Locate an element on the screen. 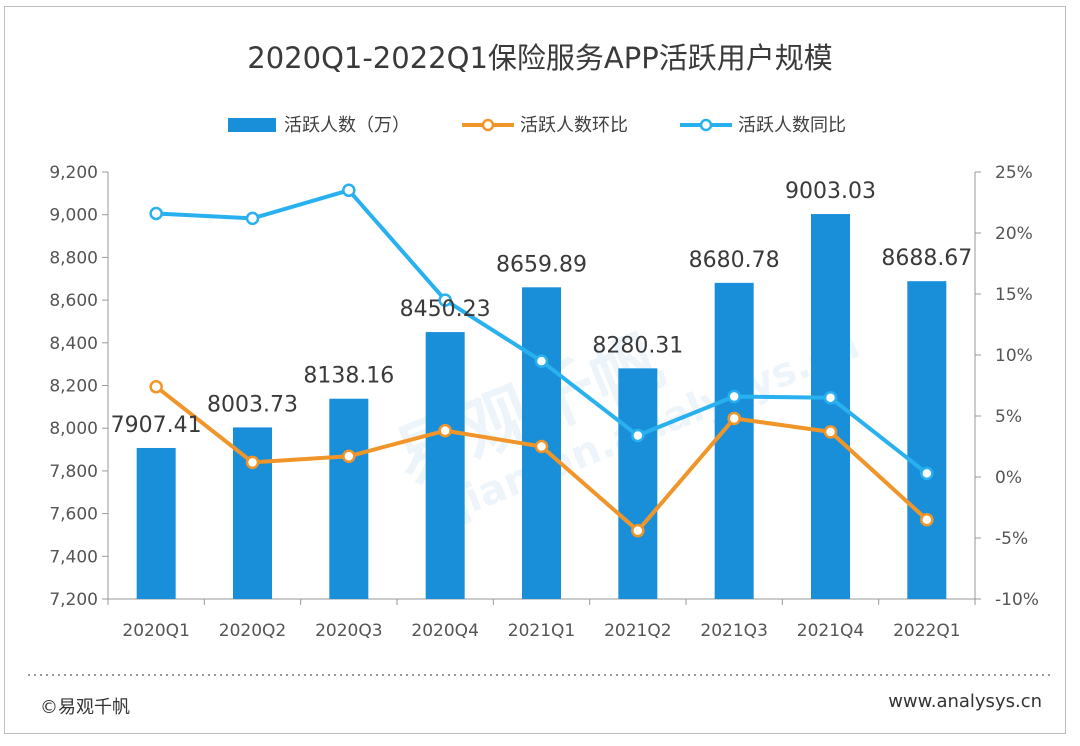 The width and height of the screenshot is (1080, 746). left-tick-label: 8,000 is located at coordinates (73, 429).